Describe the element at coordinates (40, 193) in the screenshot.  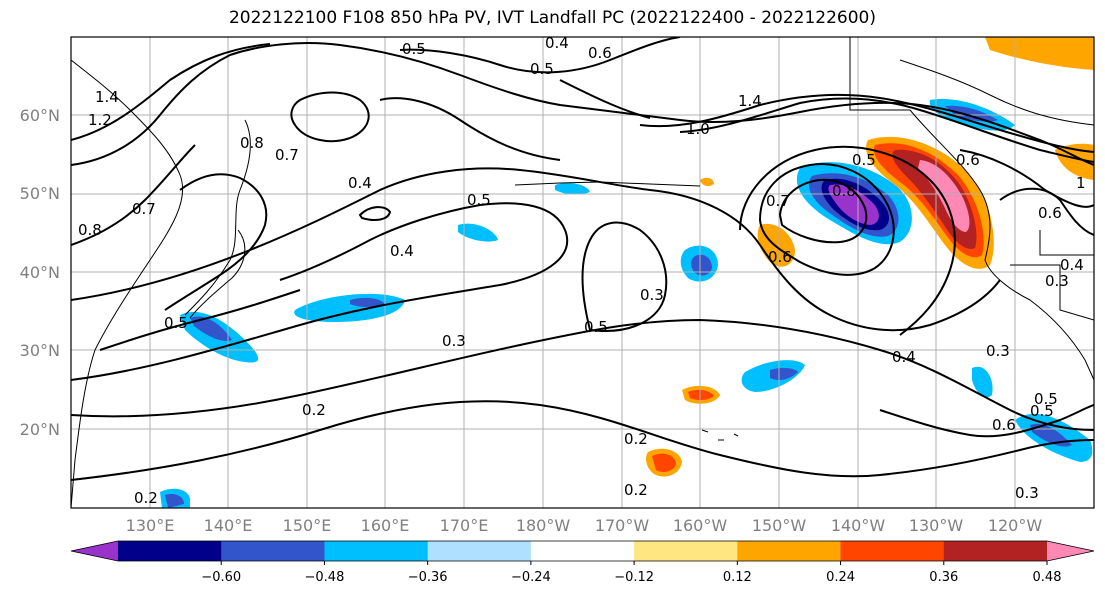
I see `lat-label: 50°N` at that location.